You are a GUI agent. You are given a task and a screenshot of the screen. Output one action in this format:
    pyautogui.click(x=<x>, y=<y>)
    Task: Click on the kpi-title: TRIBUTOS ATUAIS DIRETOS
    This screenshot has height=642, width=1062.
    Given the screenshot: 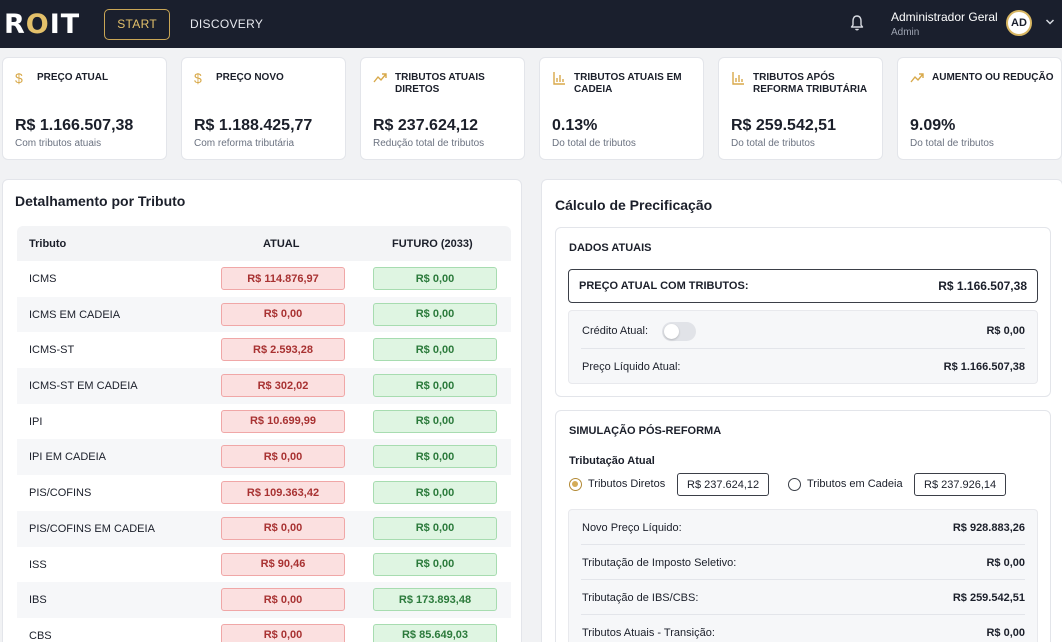 What is the action you would take?
    pyautogui.click(x=440, y=83)
    